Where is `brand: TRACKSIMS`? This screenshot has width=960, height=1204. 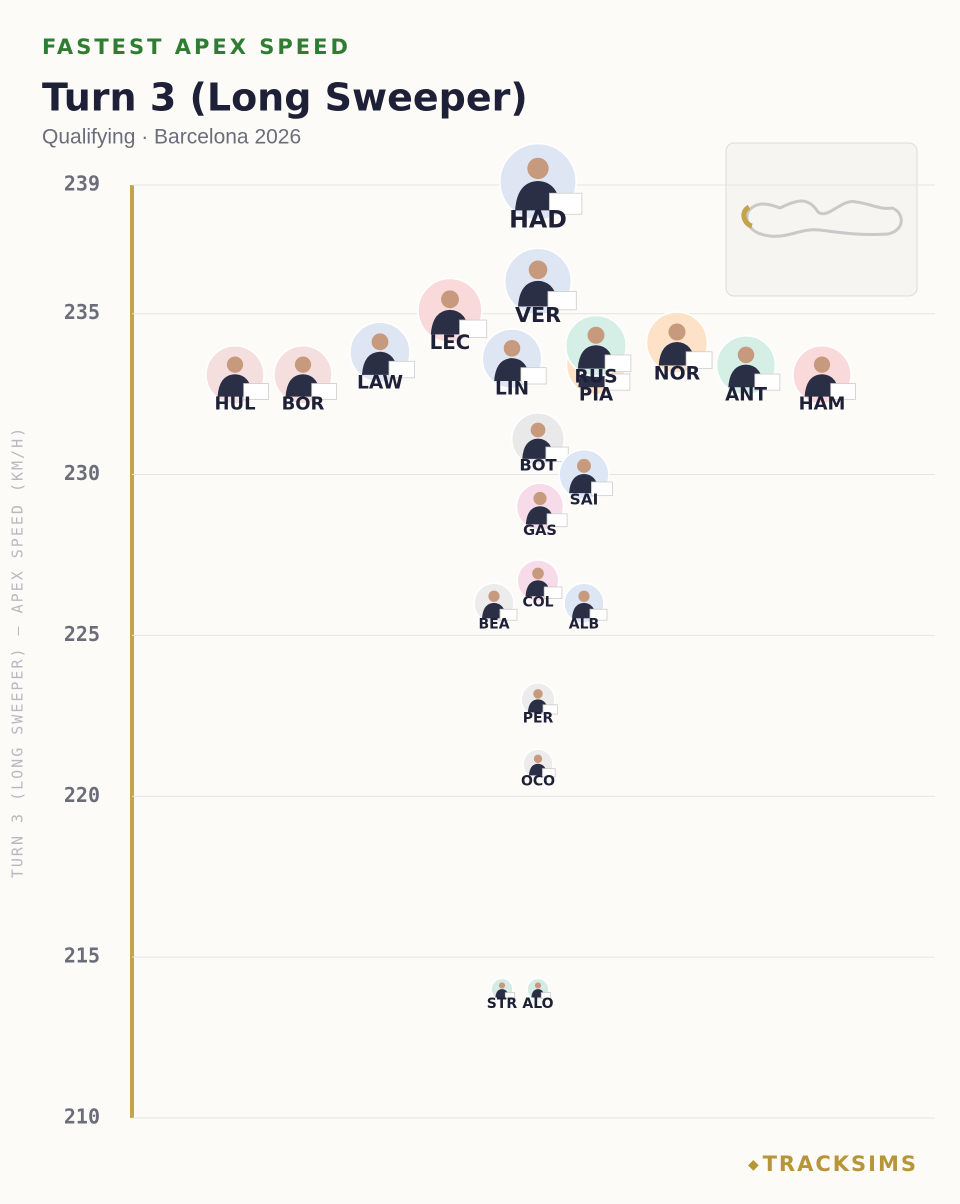
brand: TRACKSIMS is located at coordinates (840, 1164).